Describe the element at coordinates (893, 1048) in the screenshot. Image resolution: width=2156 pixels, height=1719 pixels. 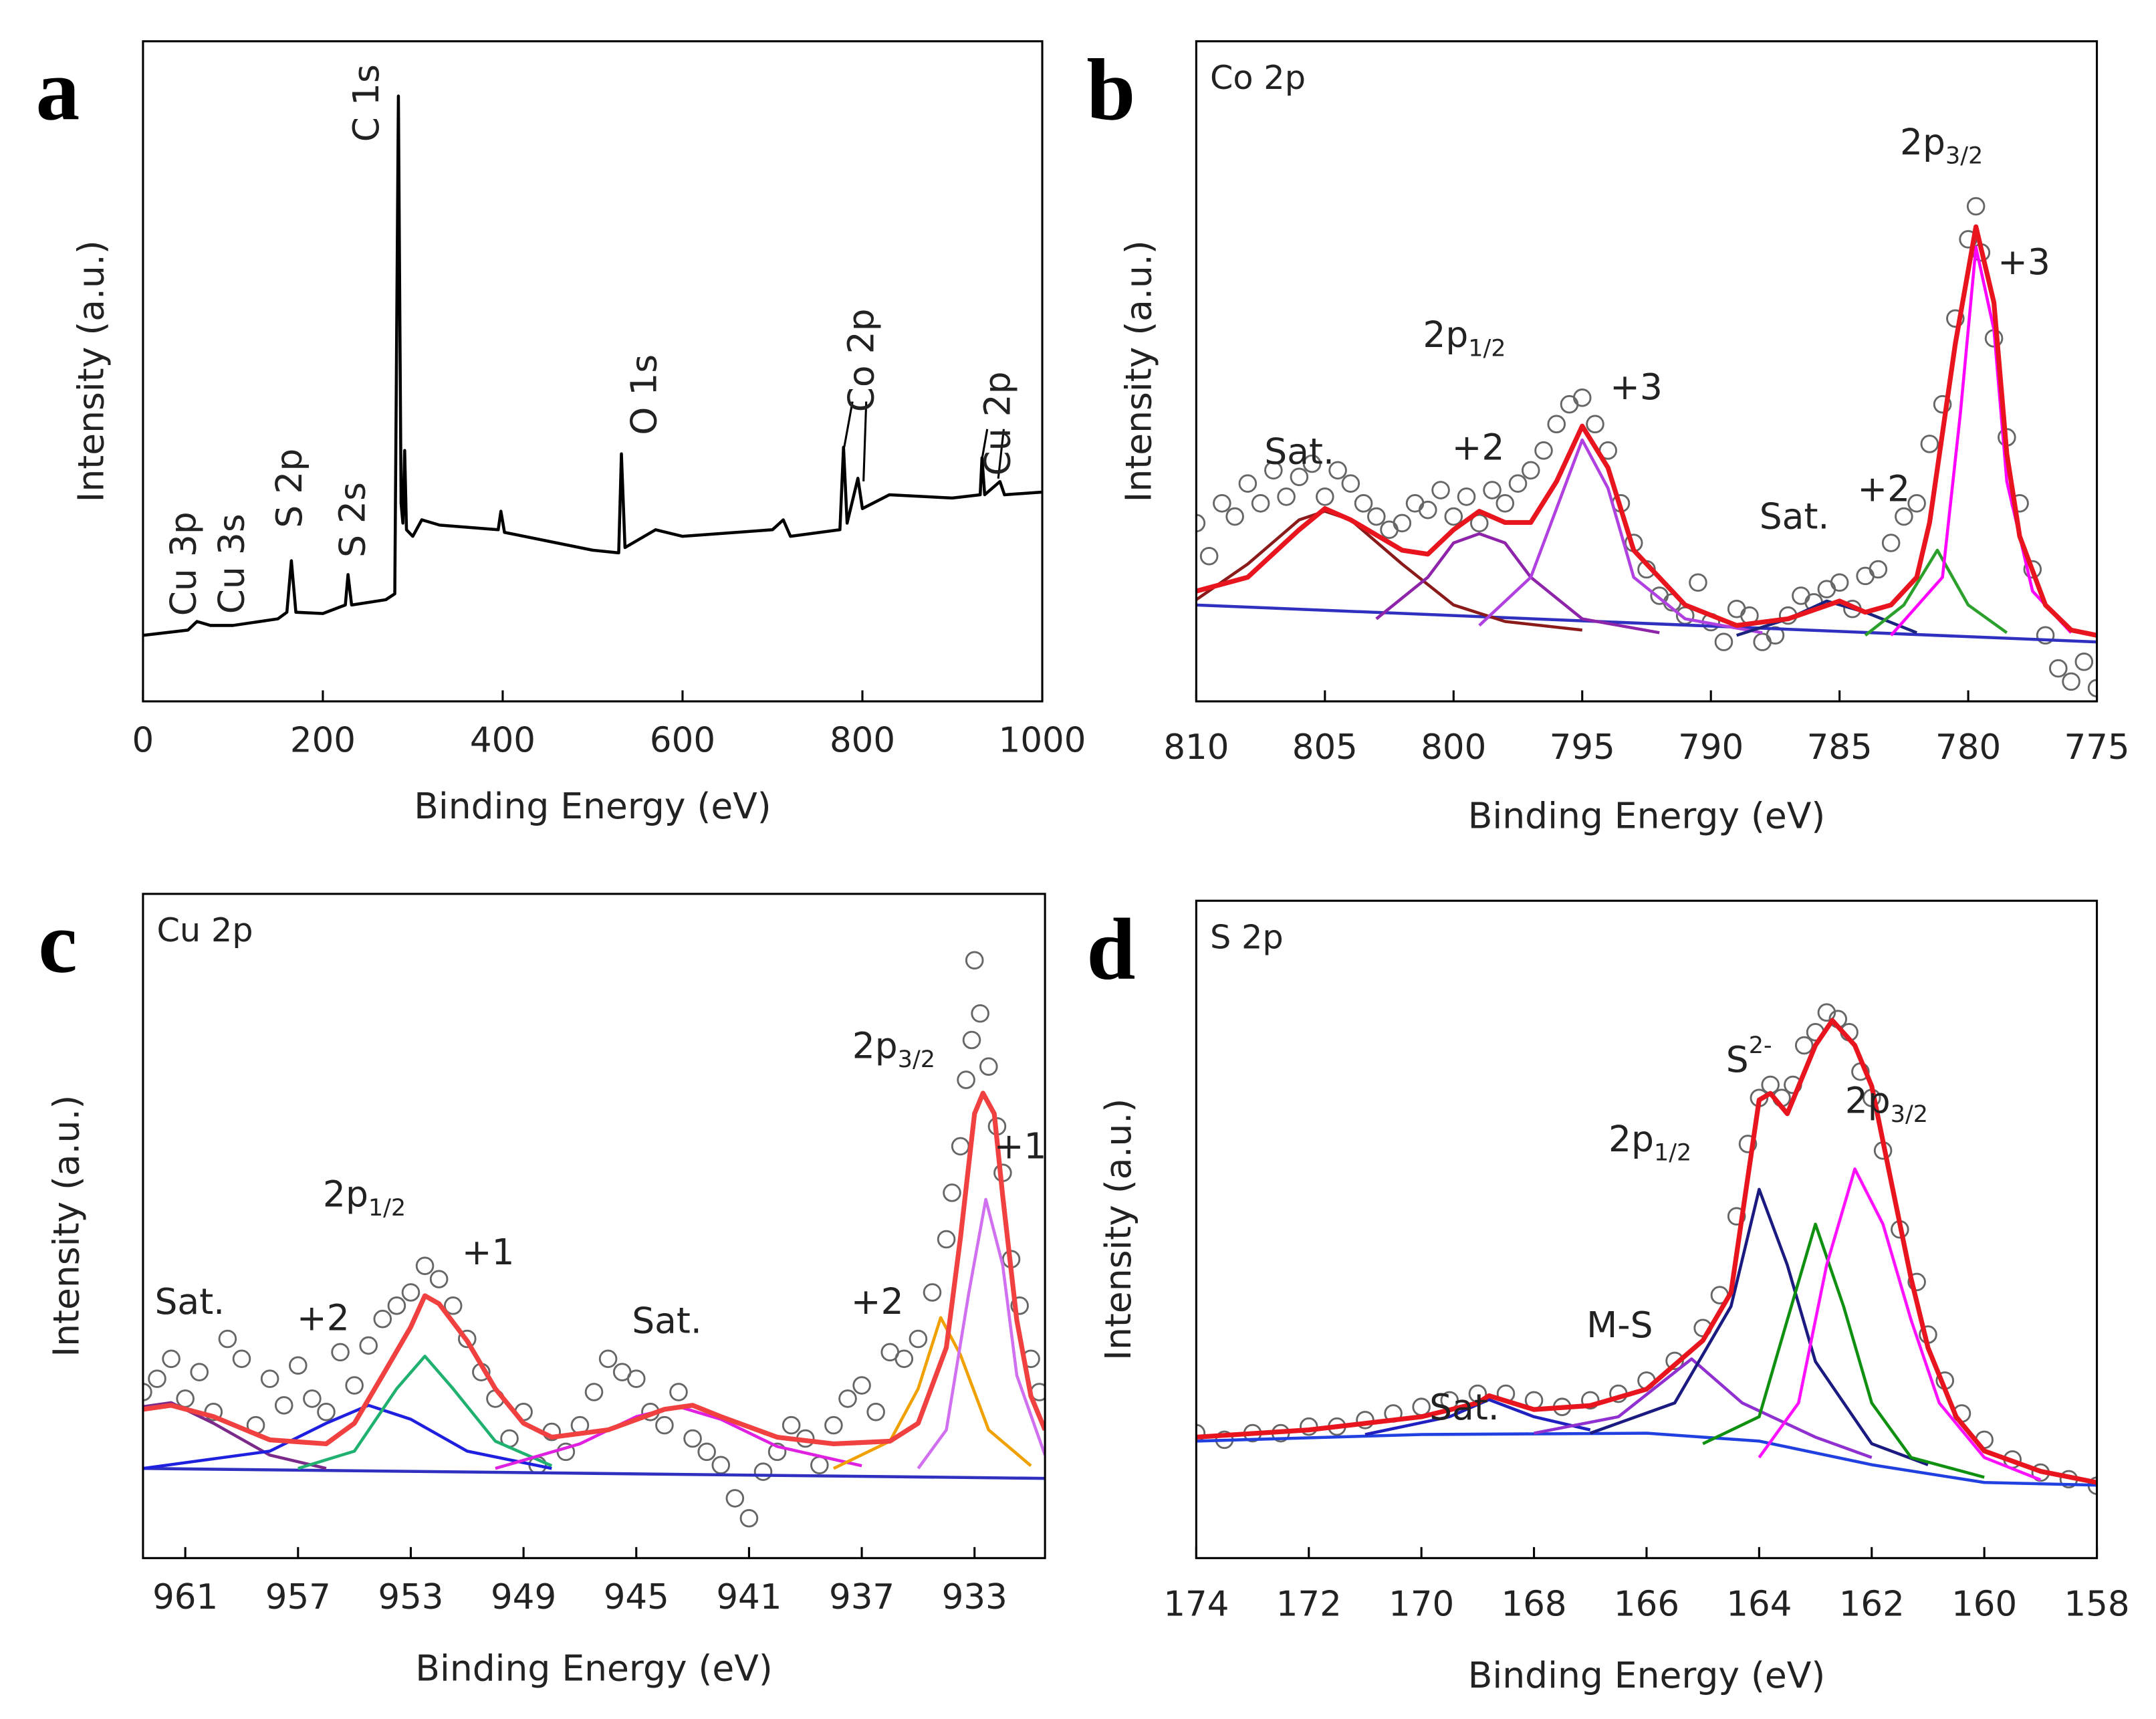
I see `annotation: 2p3/2` at that location.